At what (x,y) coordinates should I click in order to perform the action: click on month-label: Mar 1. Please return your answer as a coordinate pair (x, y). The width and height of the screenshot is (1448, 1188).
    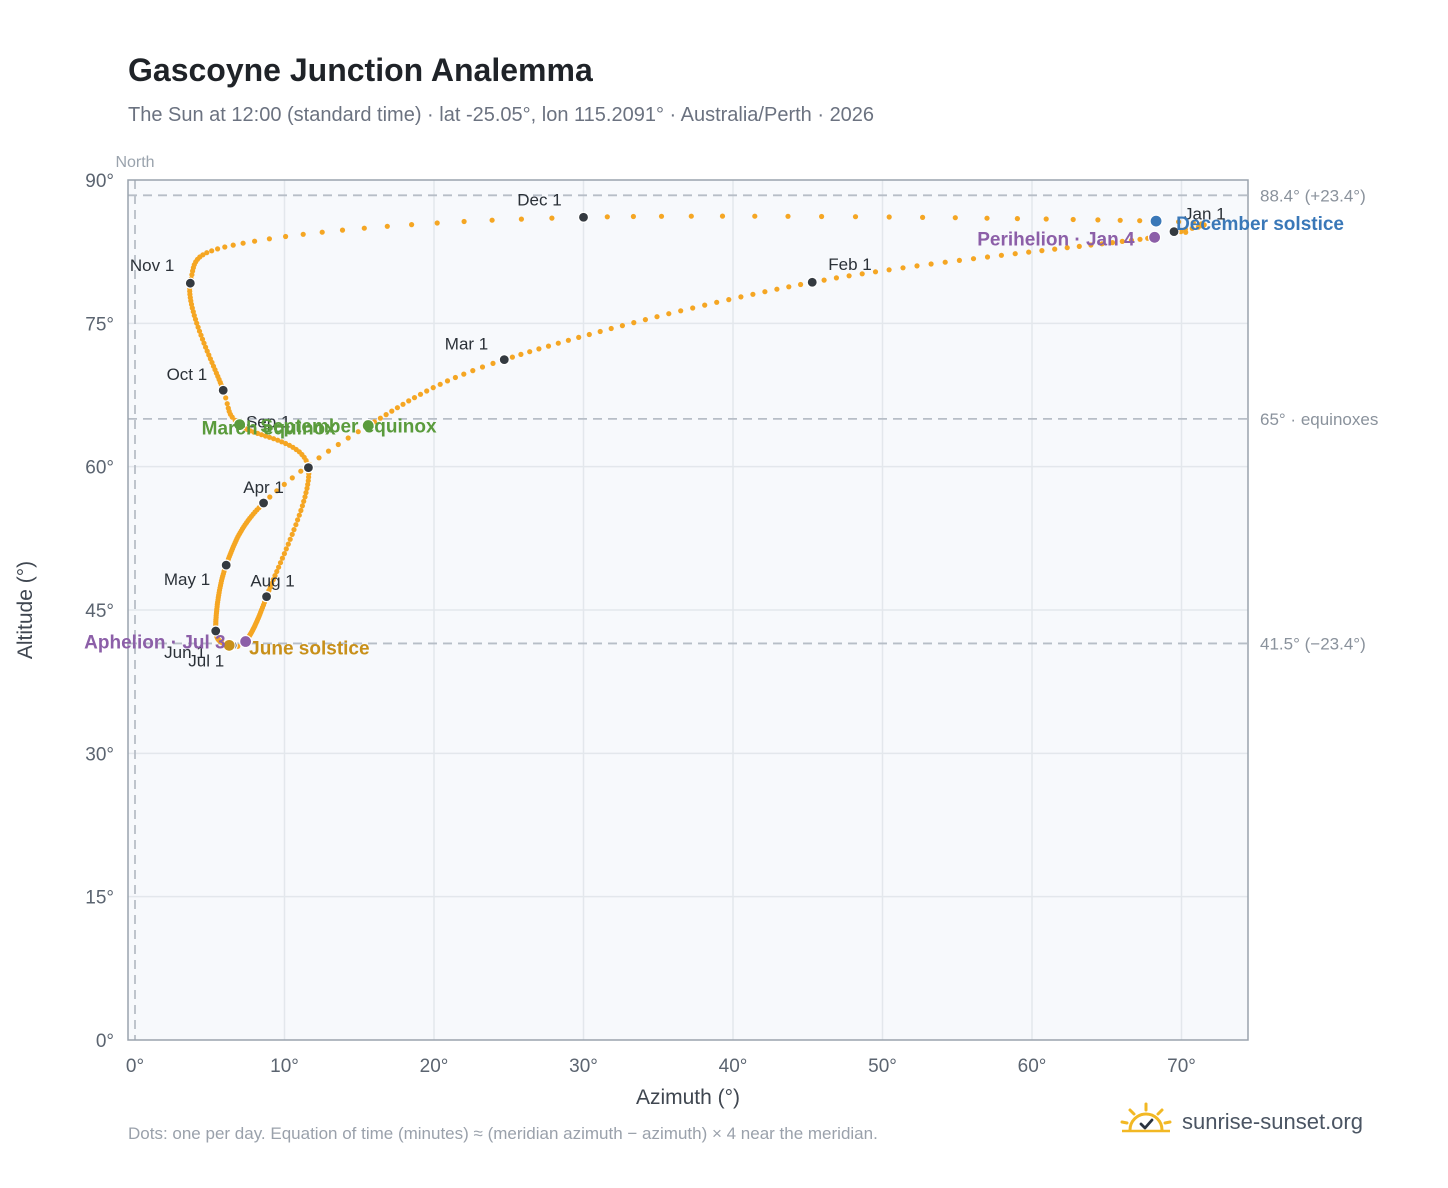
    Looking at the image, I should click on (466, 344).